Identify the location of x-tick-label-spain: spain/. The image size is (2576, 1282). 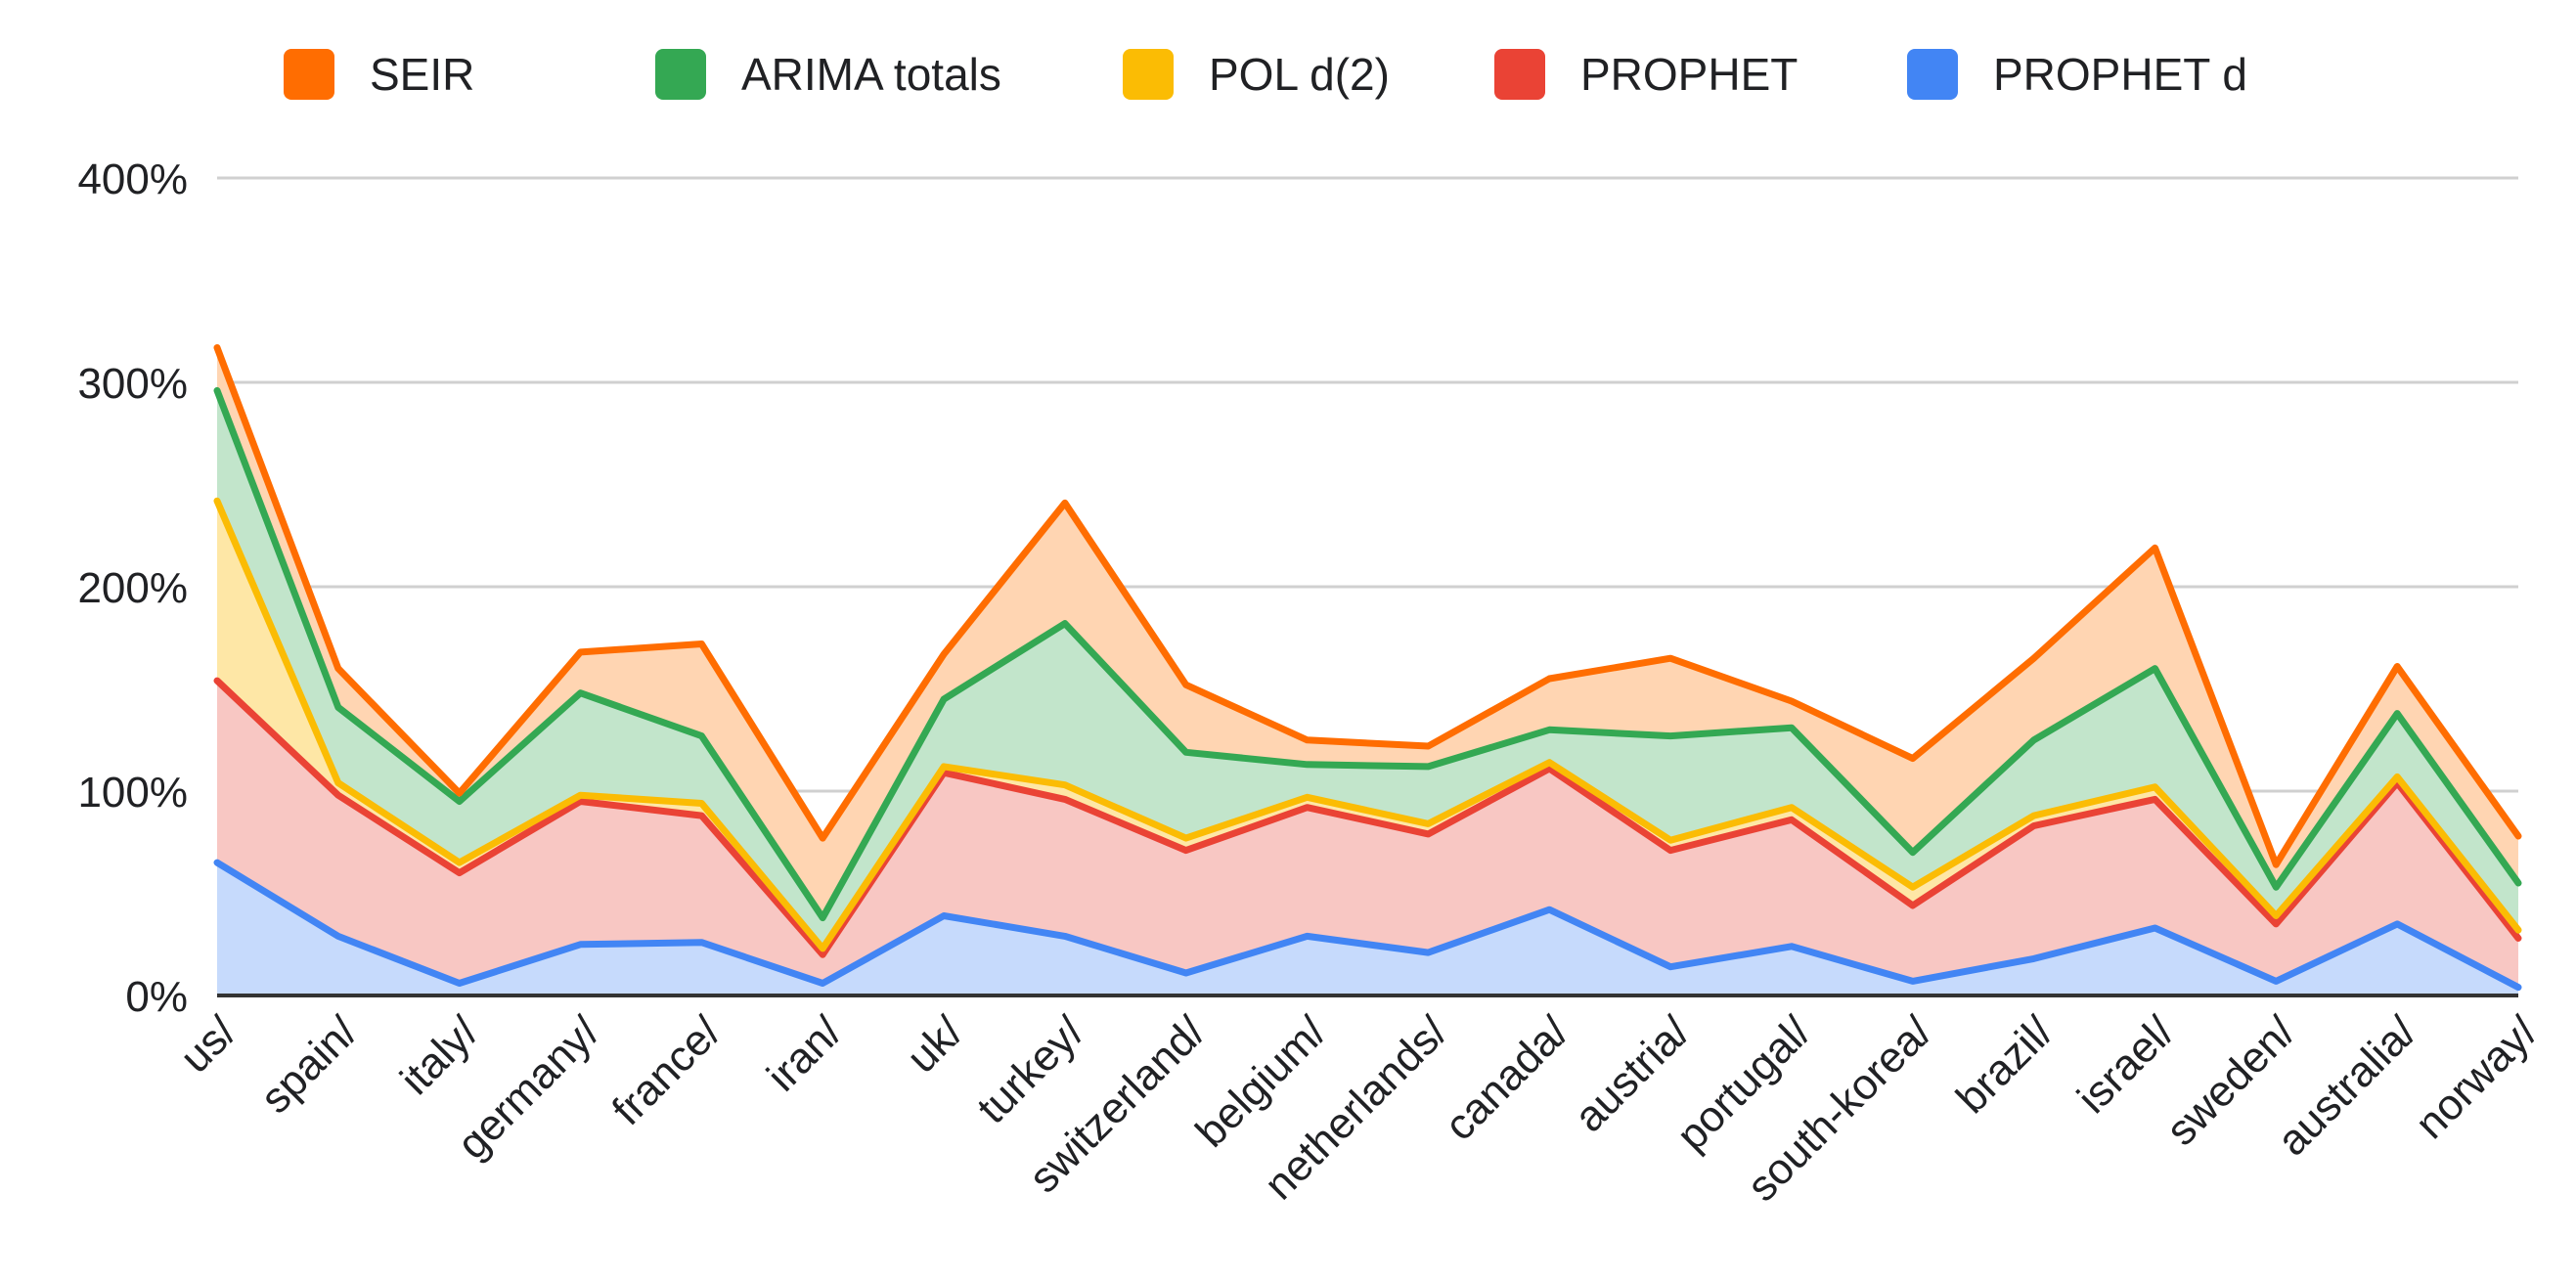
(309, 1065).